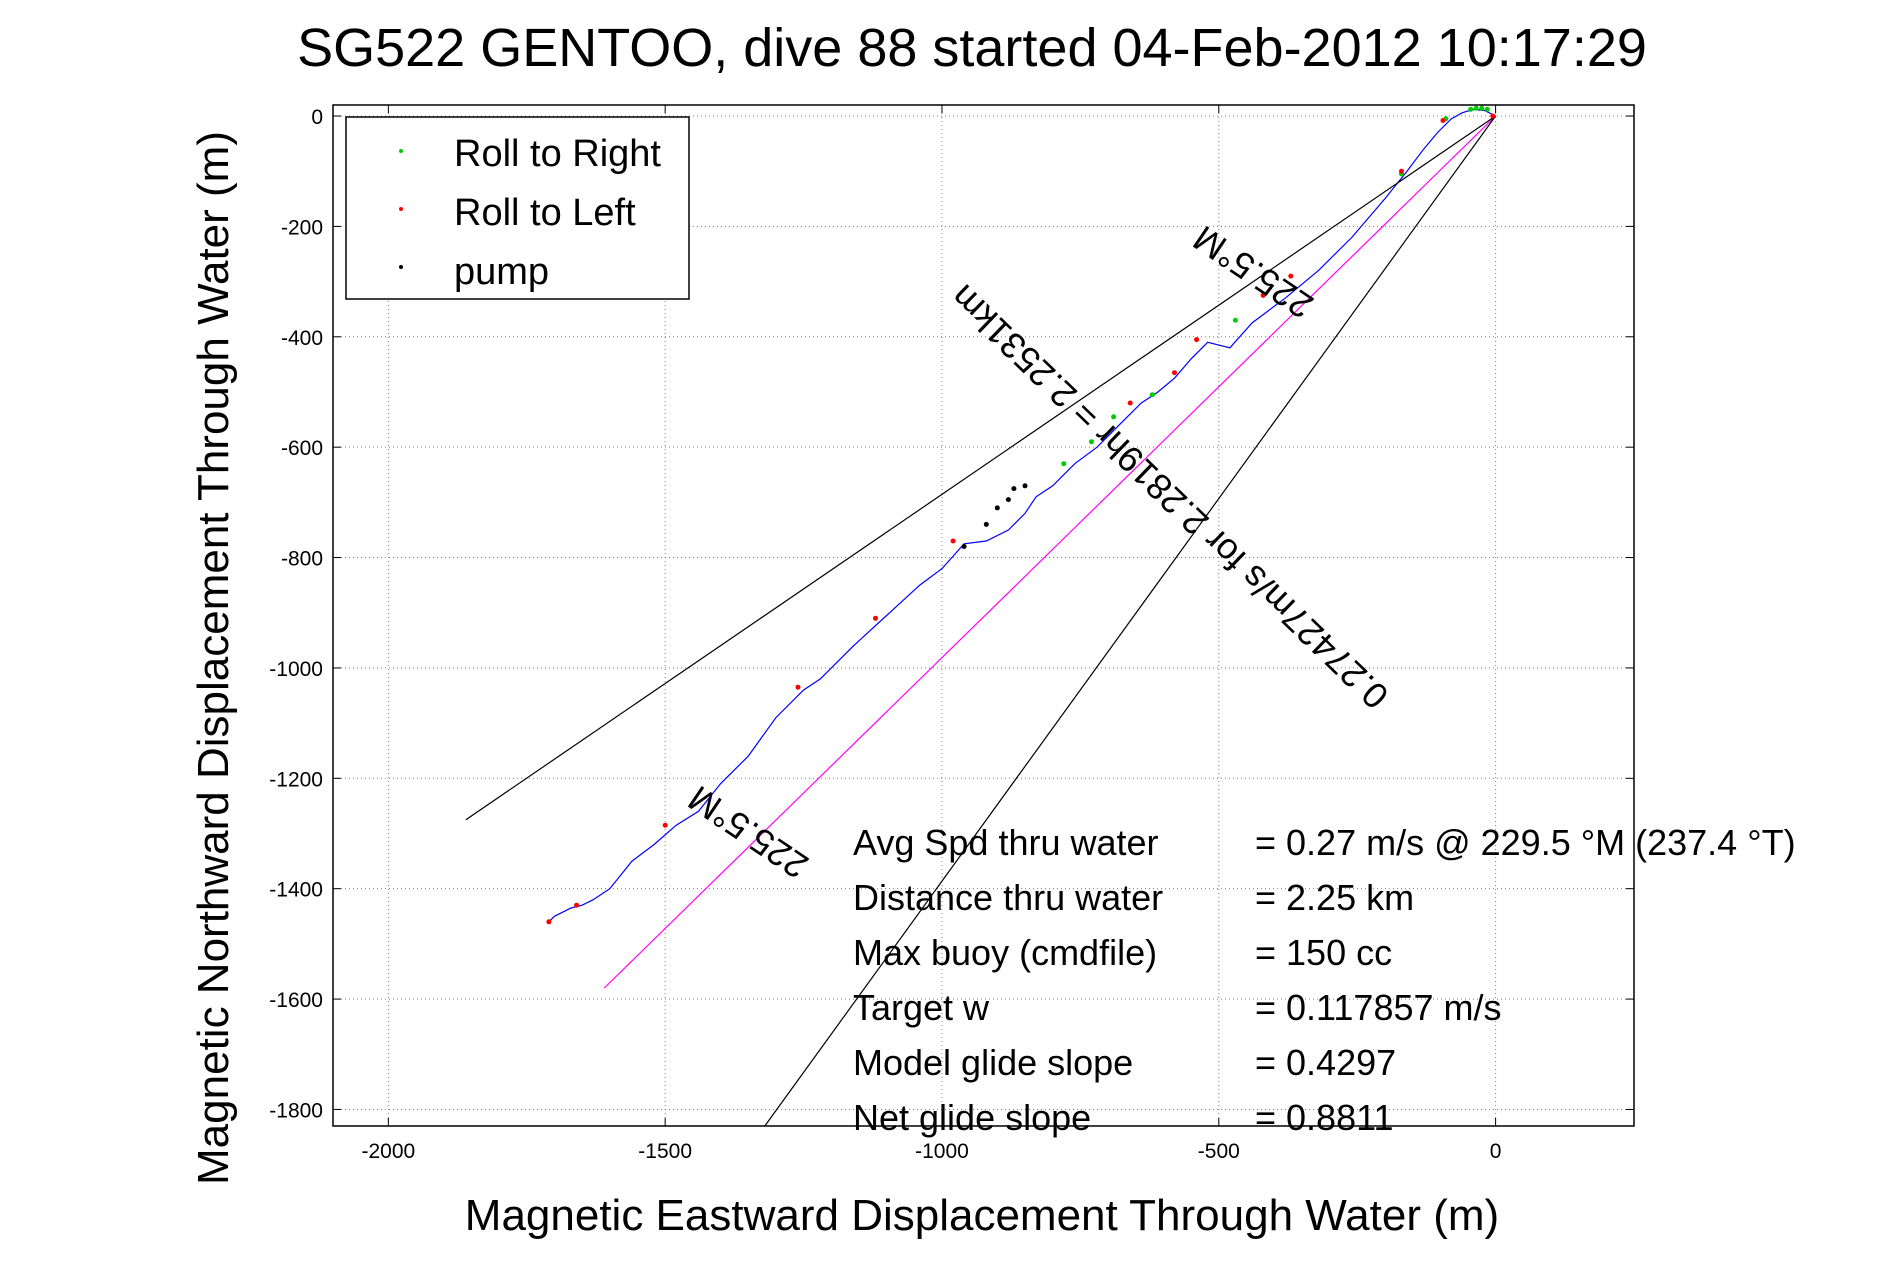 The image size is (1891, 1262). I want to click on y-tick-label: 0, so click(317, 117).